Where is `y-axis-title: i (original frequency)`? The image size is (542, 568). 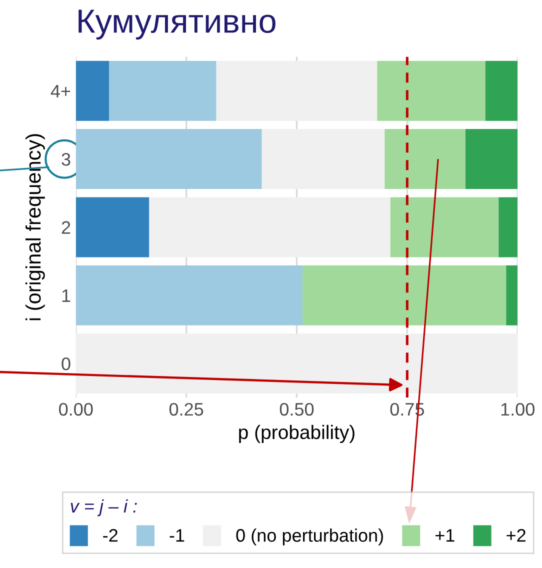
y-axis-title: i (original frequency) is located at coordinates (35, 227).